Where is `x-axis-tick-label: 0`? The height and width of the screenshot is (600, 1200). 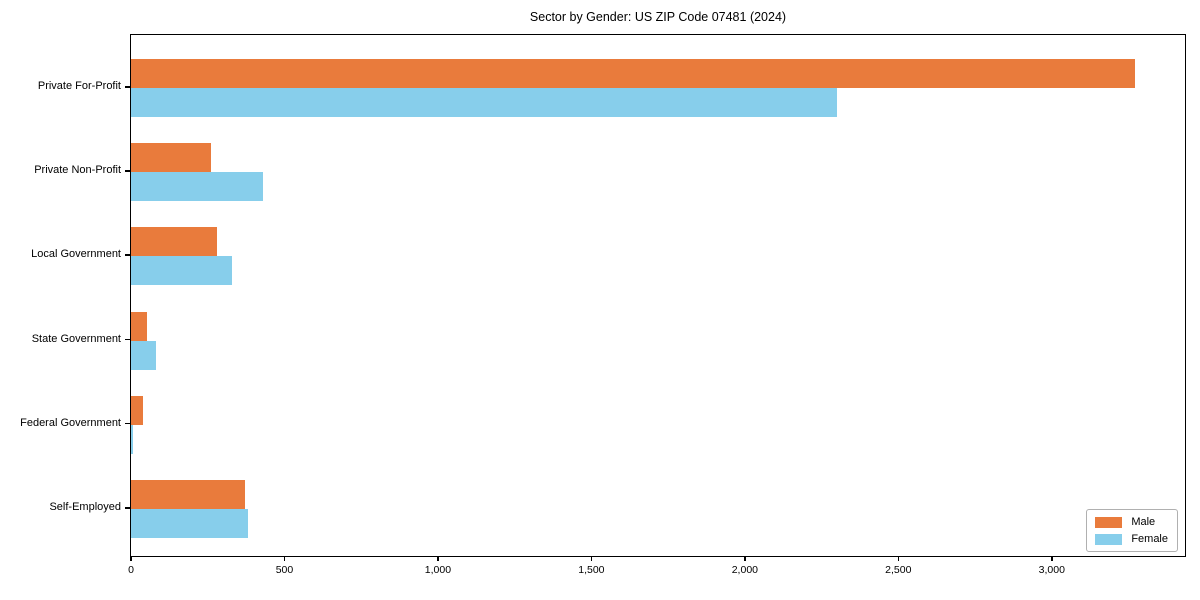 x-axis-tick-label: 0 is located at coordinates (131, 570).